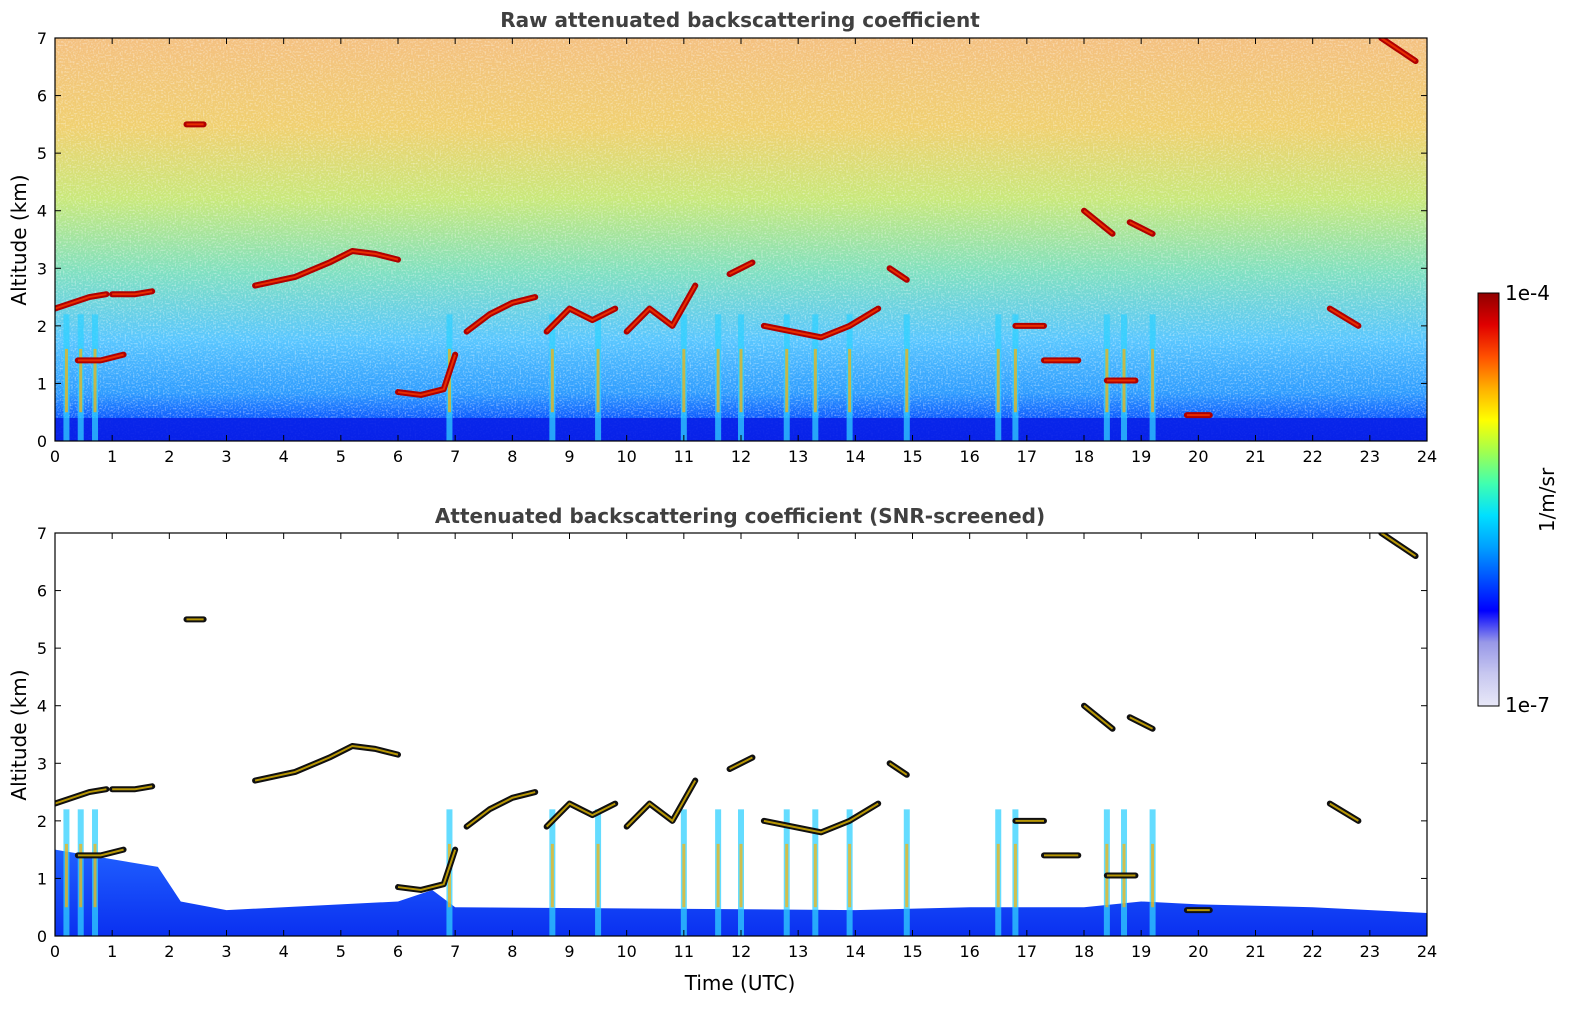 Image resolution: width=1595 pixels, height=1024 pixels. What do you see at coordinates (42, 763) in the screenshot?
I see `y-tick-label: 3` at bounding box center [42, 763].